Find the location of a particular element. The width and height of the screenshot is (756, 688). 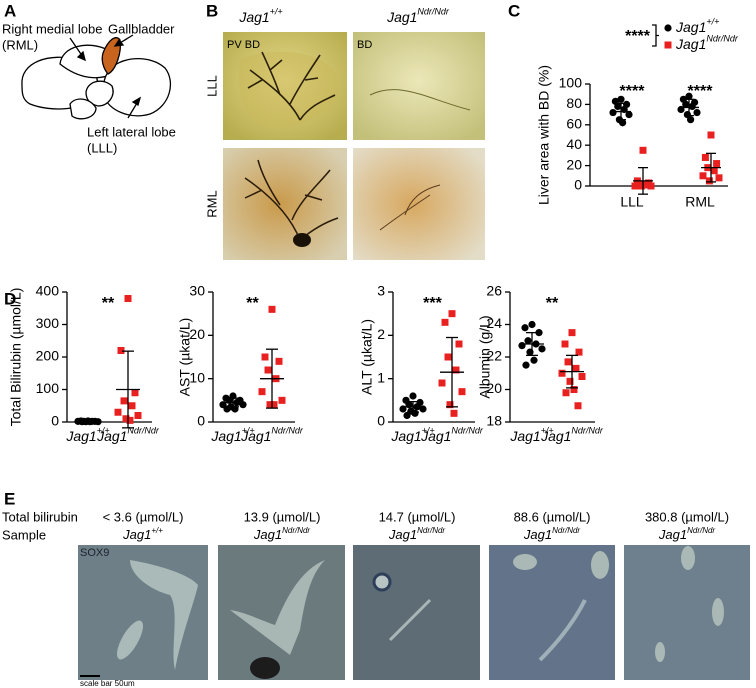

x-tick-label: LLL is located at coordinates (632, 202).